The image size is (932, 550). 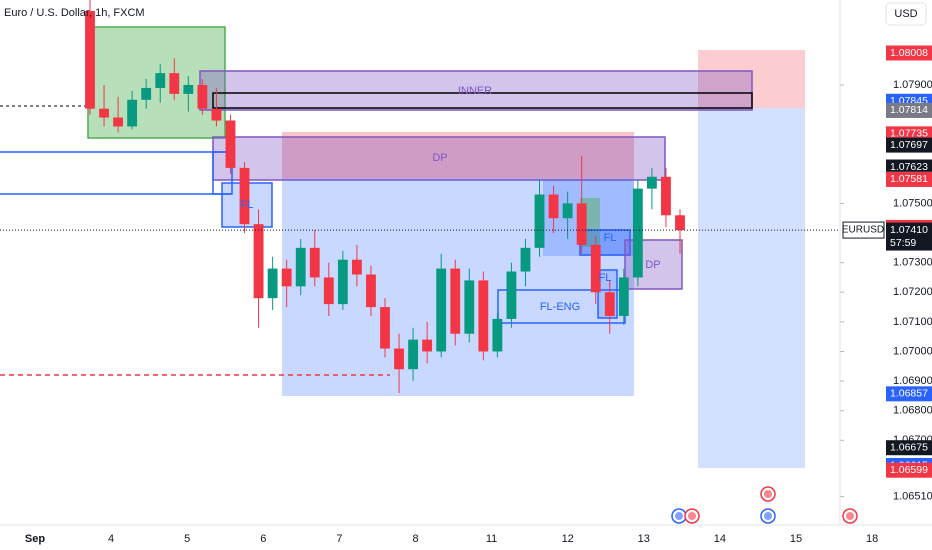 I want to click on x-tick-label: Sep, so click(x=35, y=539).